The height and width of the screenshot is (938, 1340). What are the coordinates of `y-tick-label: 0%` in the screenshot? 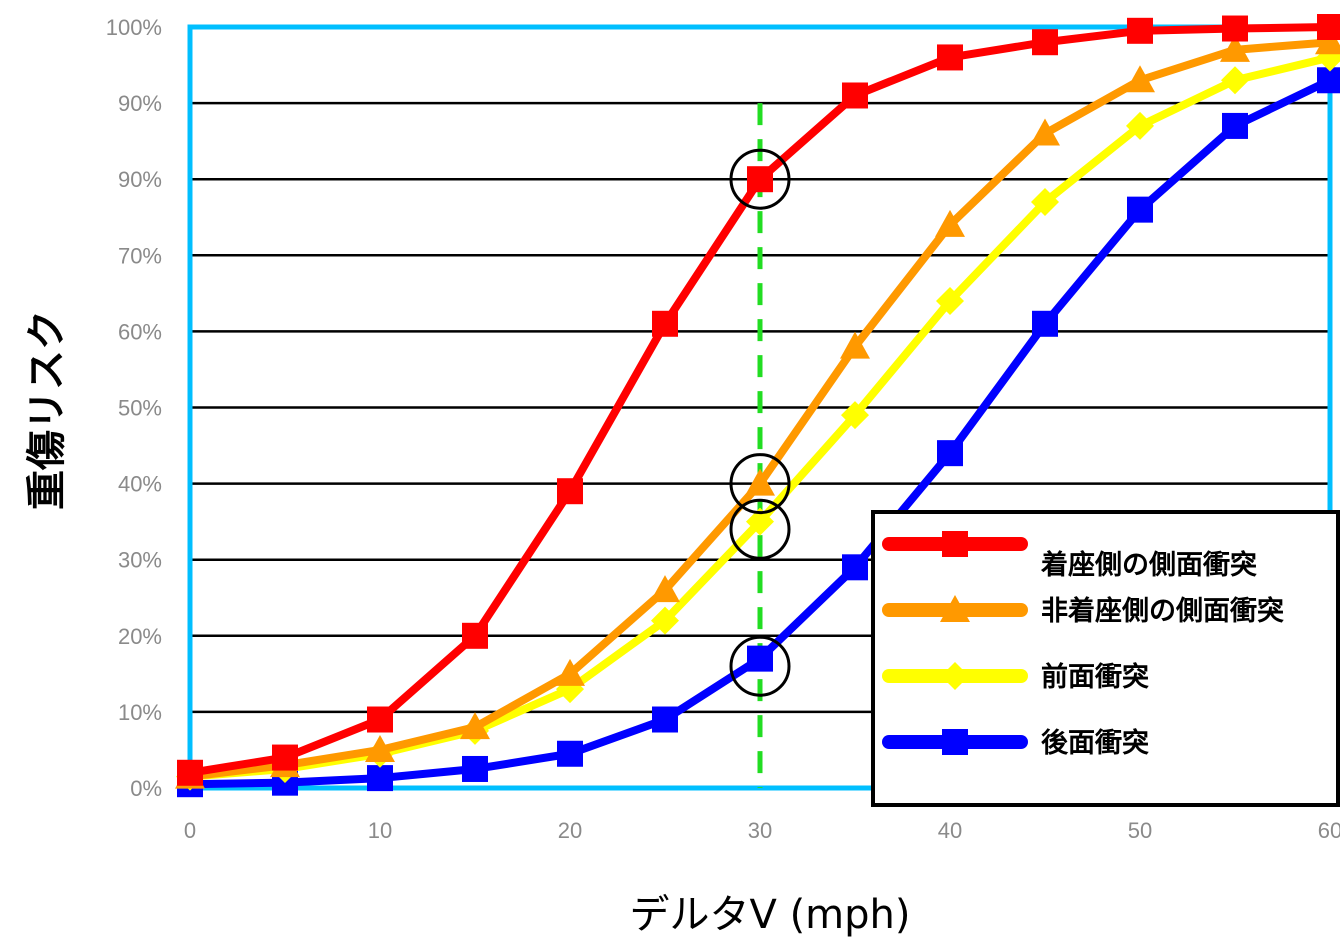 It's located at (146, 788).